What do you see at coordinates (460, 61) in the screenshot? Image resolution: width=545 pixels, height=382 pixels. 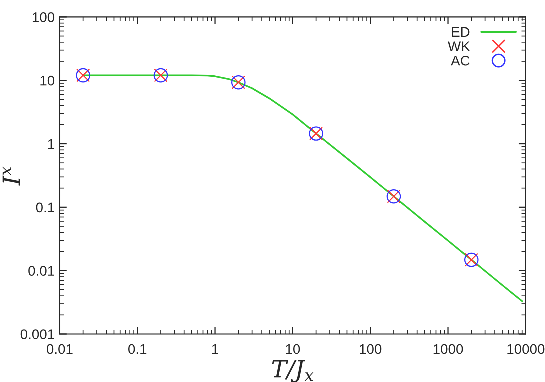 I see `legend-label: AC` at bounding box center [460, 61].